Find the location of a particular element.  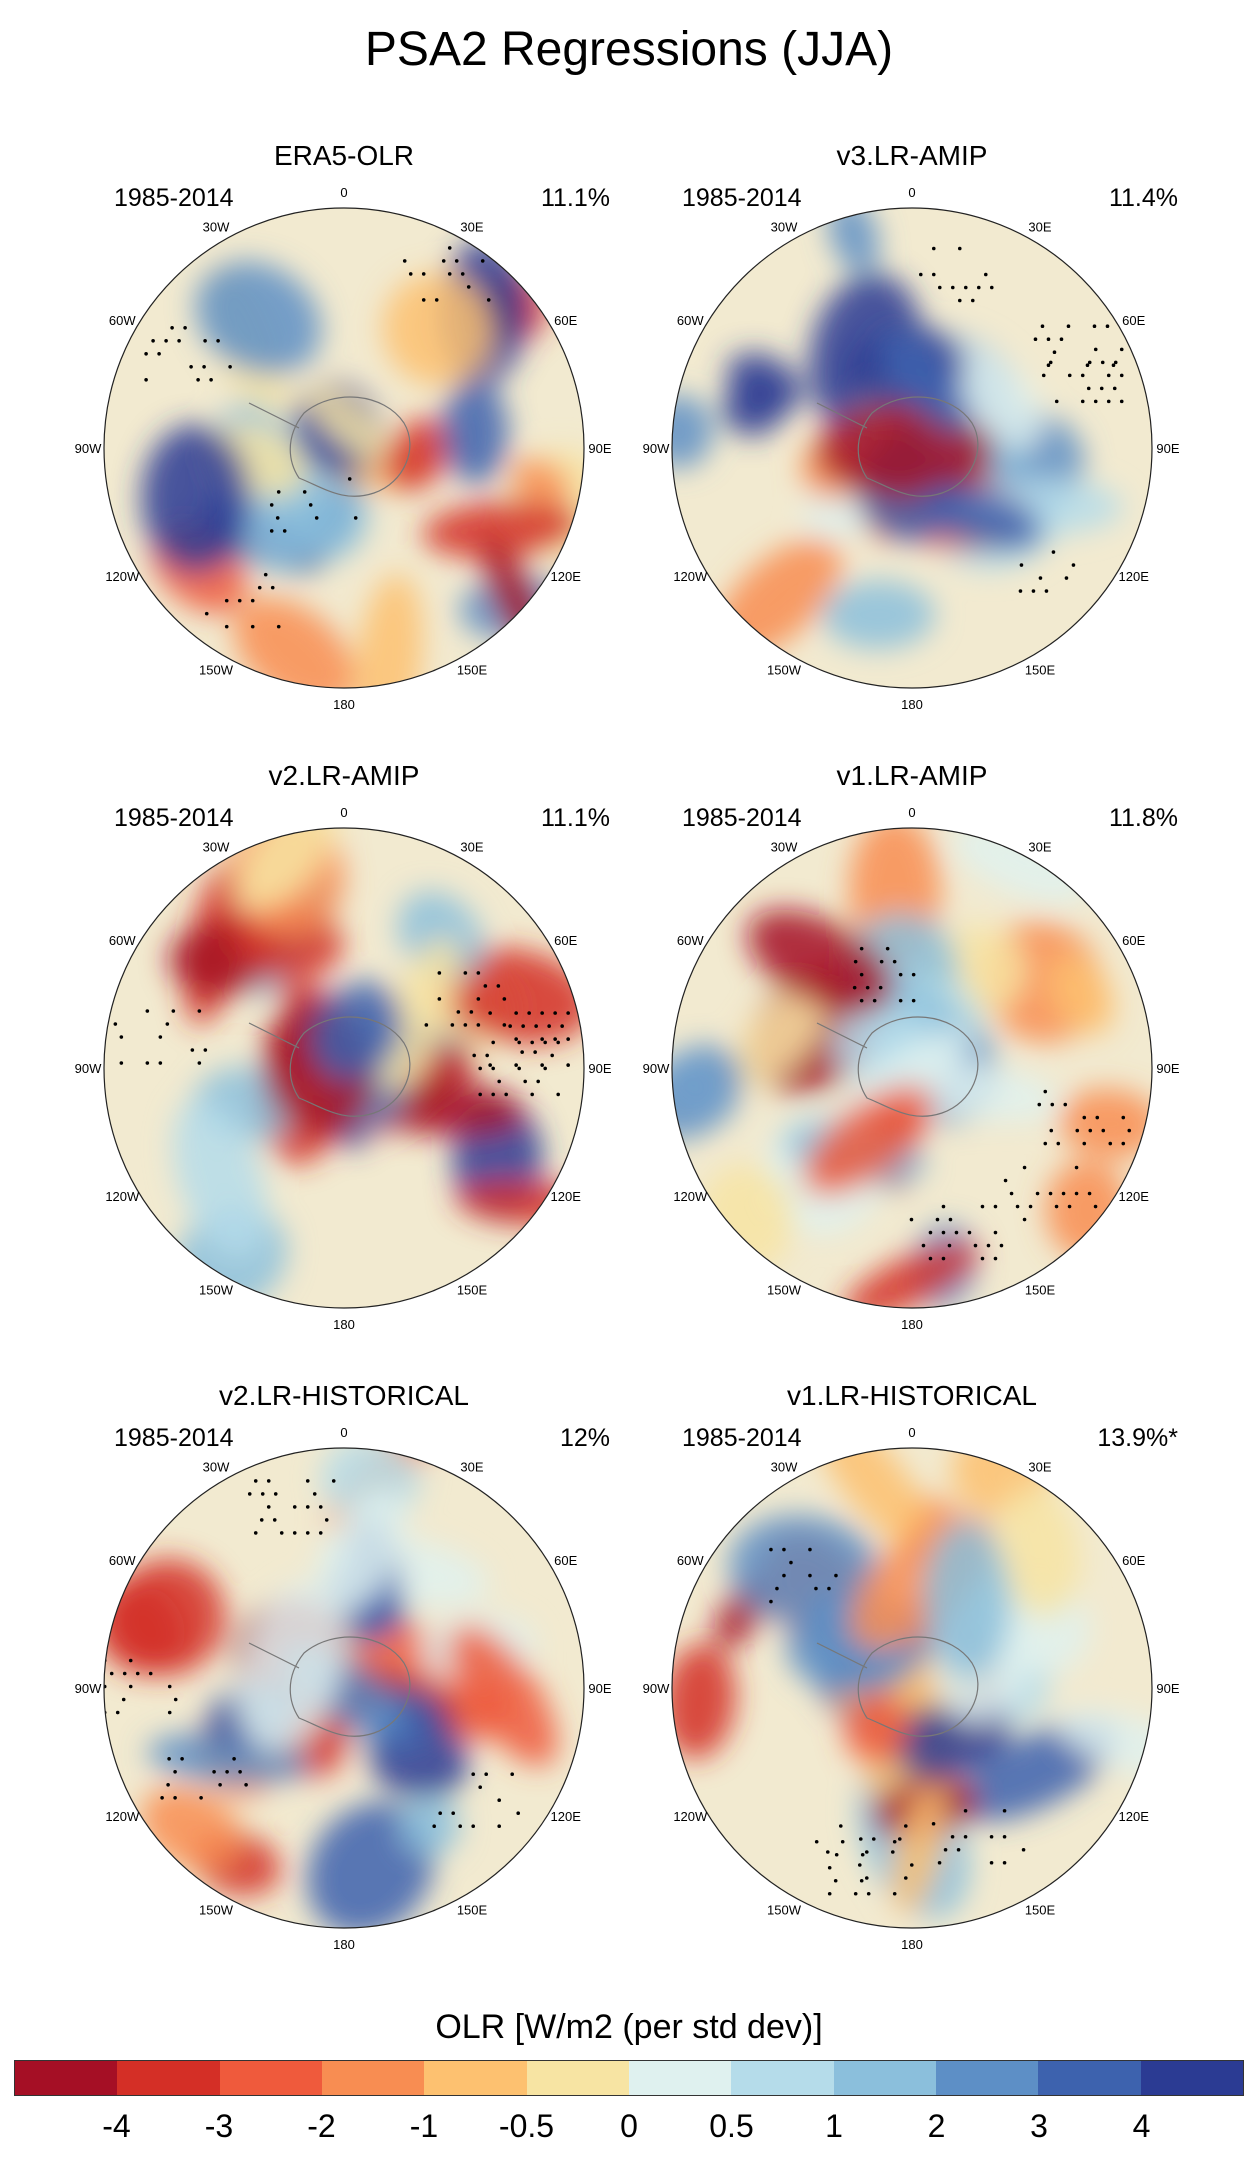

colorbar-tick-label: -1 is located at coordinates (424, 2126).